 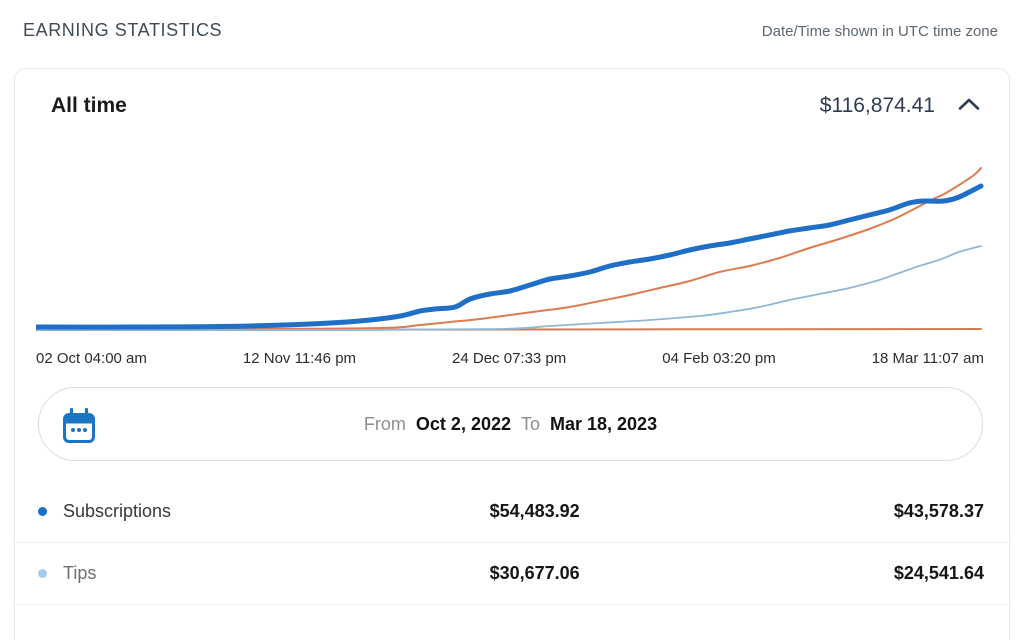 I want to click on page-title: EARNING STATISTICS, so click(x=123, y=30).